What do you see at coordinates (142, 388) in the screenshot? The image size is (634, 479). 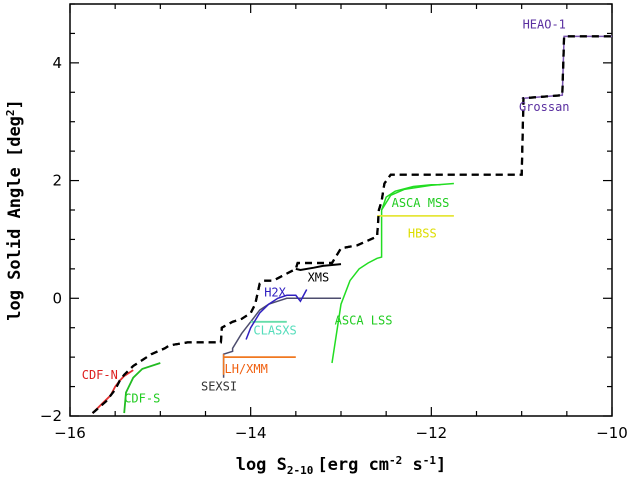 I see `series-cdfs-line` at bounding box center [142, 388].